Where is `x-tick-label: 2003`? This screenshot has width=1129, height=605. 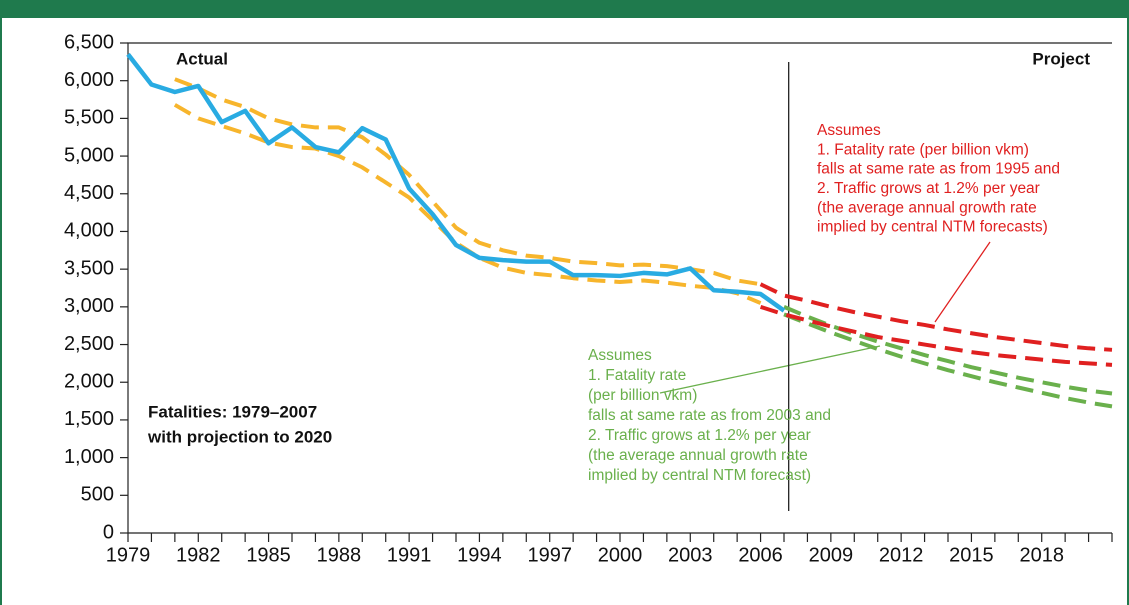
x-tick-label: 2003 is located at coordinates (690, 555).